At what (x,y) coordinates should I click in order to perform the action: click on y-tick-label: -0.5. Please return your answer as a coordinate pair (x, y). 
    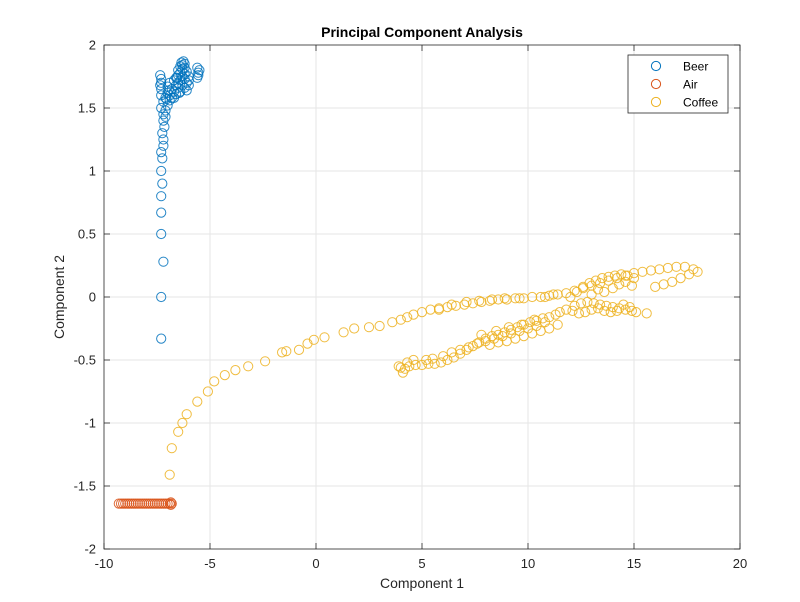
    Looking at the image, I should click on (85, 360).